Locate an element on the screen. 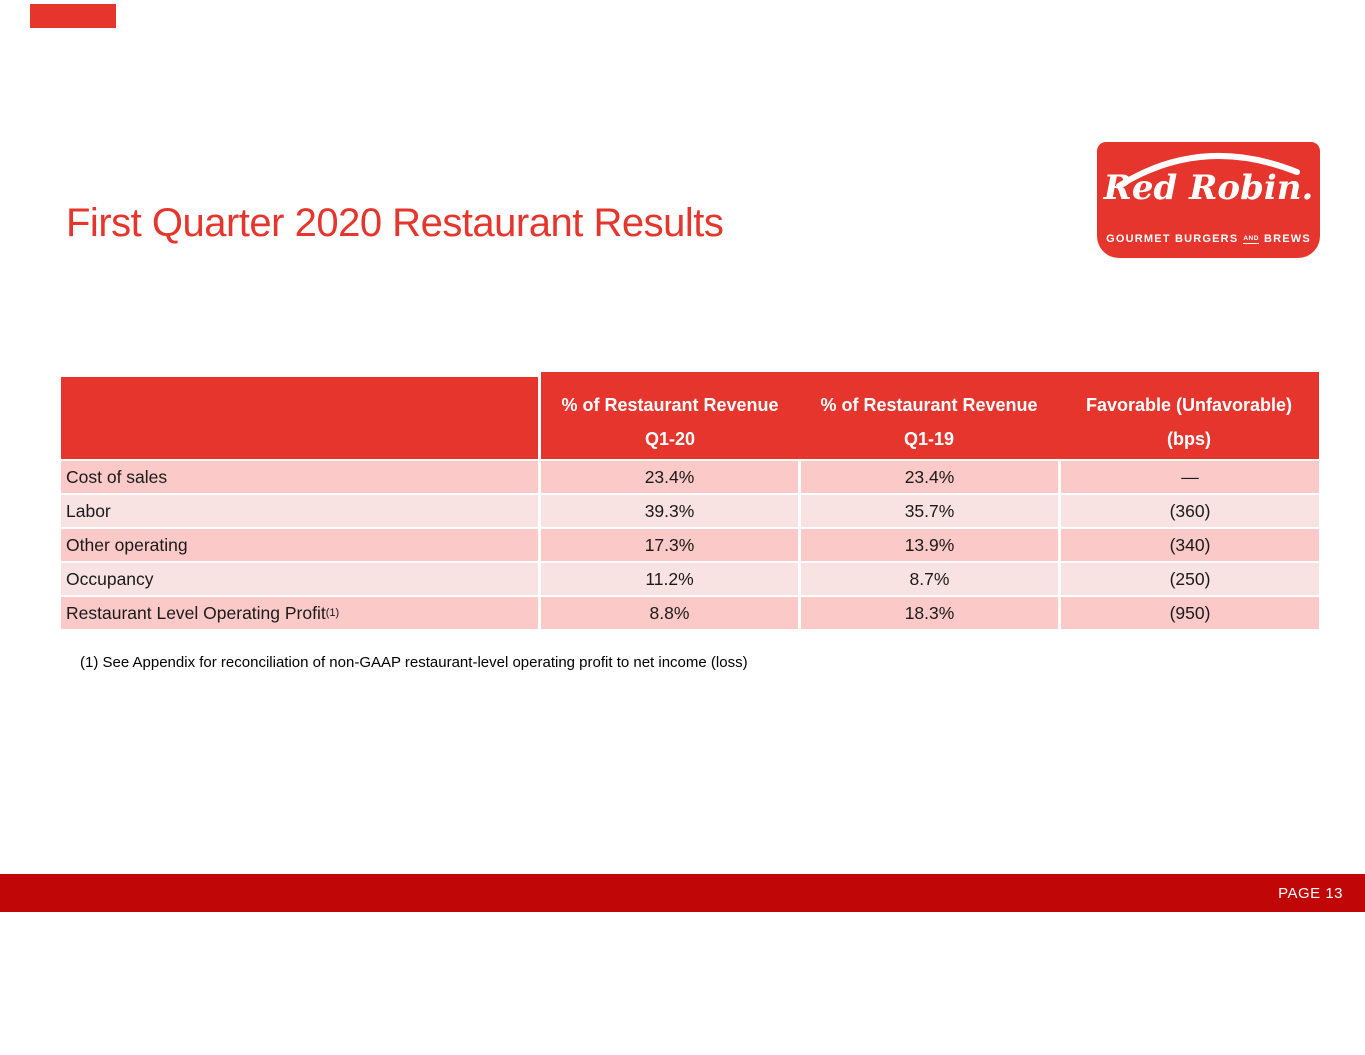 The height and width of the screenshot is (1055, 1365). cell-bps: (340) is located at coordinates (1190, 545).